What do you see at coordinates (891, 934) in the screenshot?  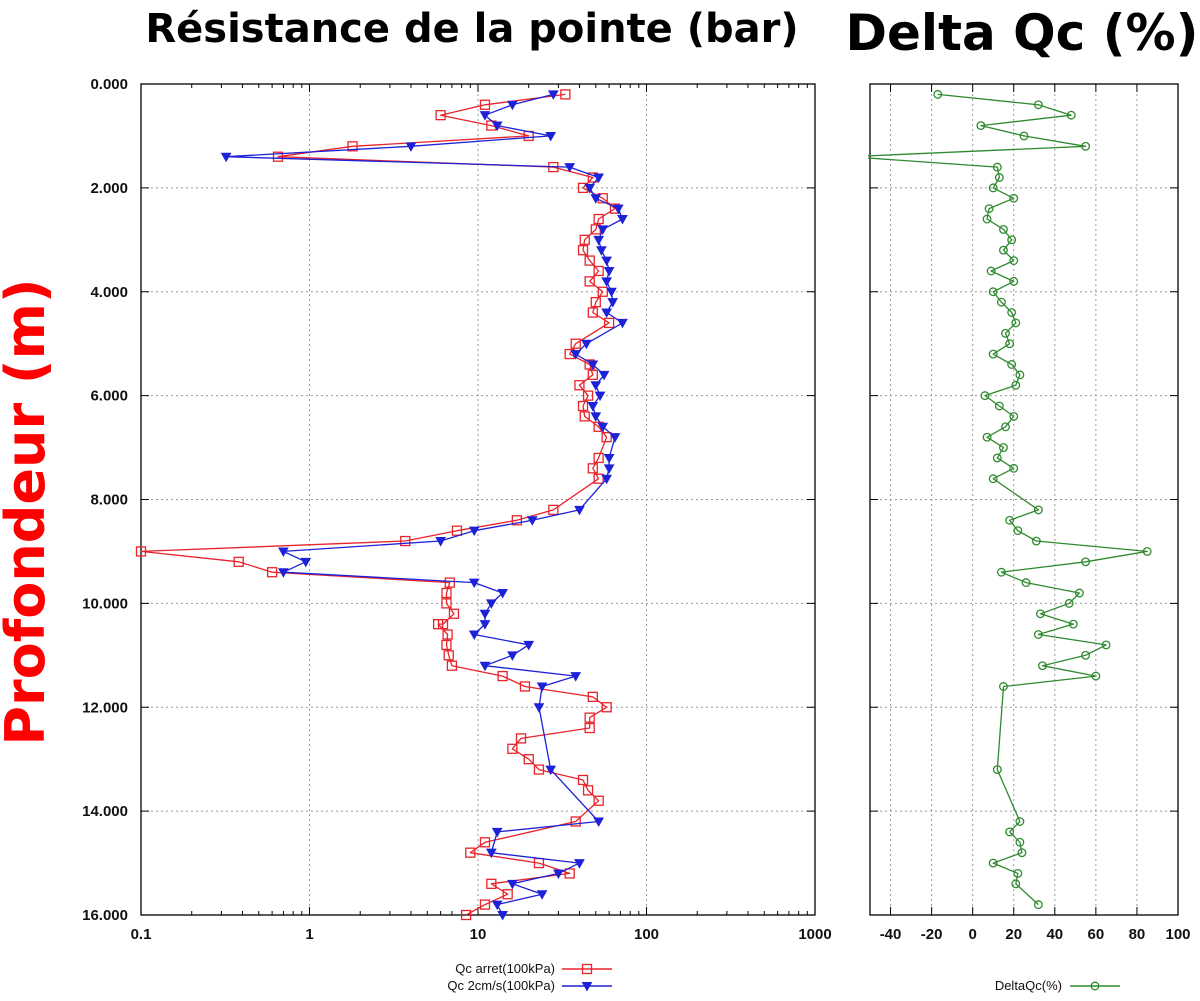 I see `x-tick-label: -40` at bounding box center [891, 934].